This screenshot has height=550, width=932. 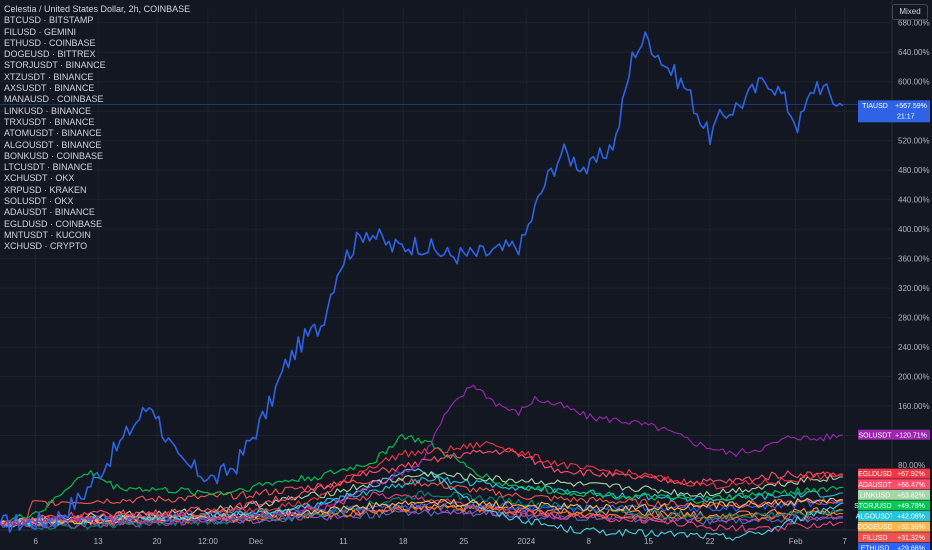 What do you see at coordinates (157, 541) in the screenshot?
I see `x-tick-label: 20` at bounding box center [157, 541].